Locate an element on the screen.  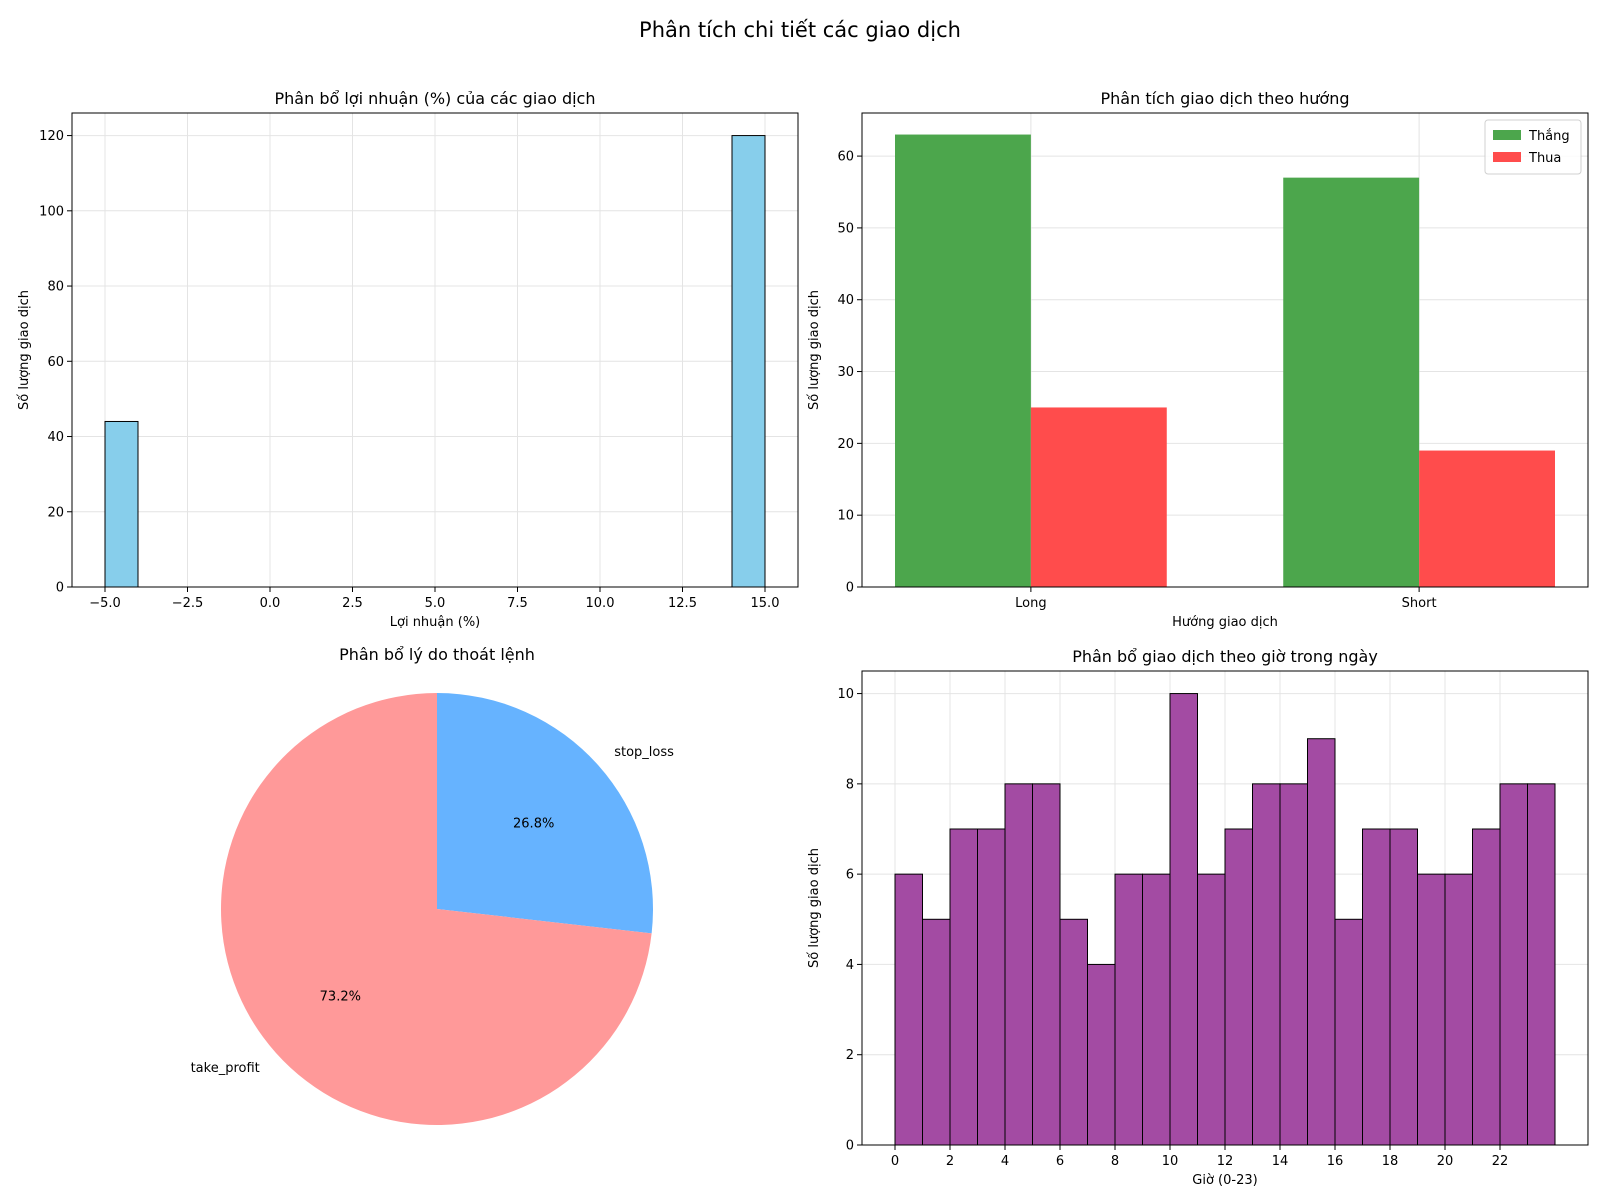
hour-xtick-label: 2 is located at coordinates (950, 1161).